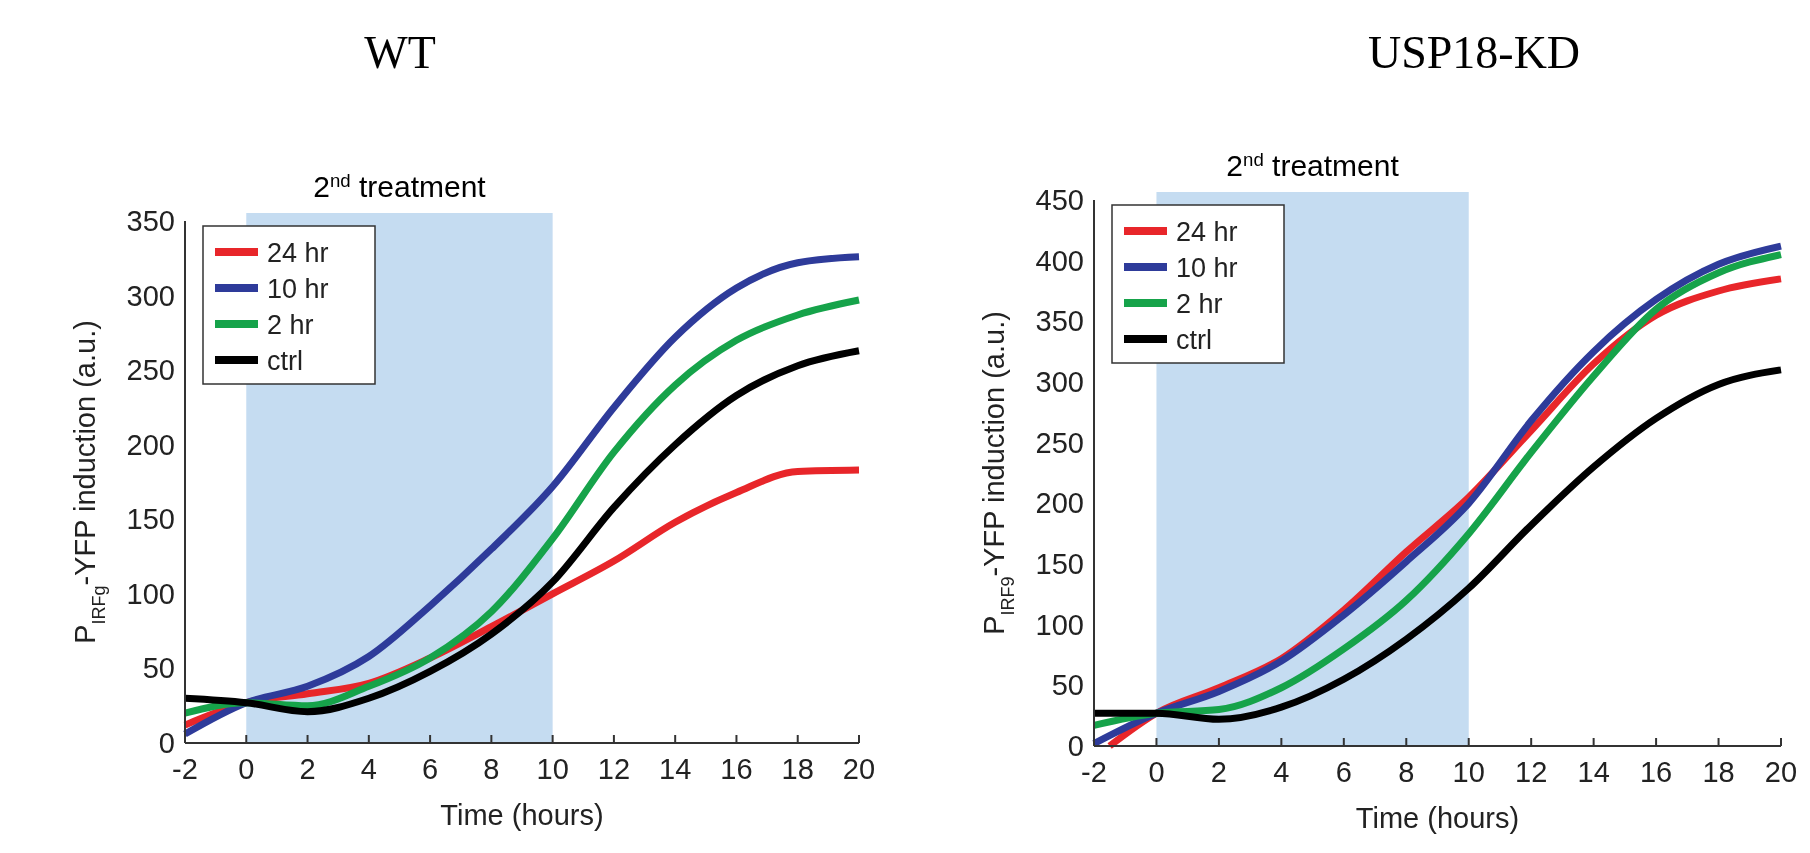 This screenshot has width=1810, height=853. What do you see at coordinates (400, 52) in the screenshot?
I see `chart-title: WT` at bounding box center [400, 52].